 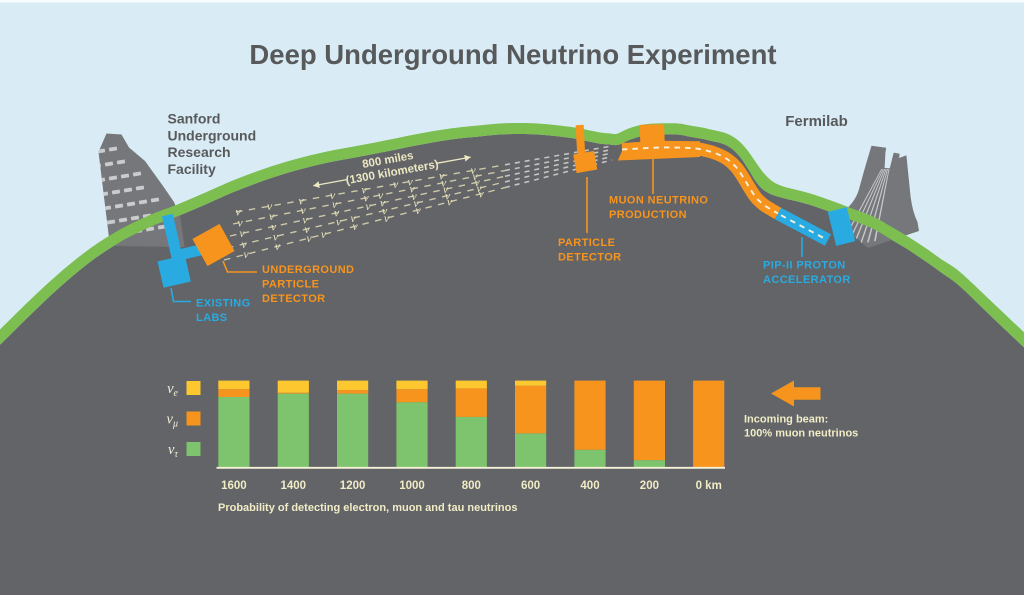 What do you see at coordinates (193, 388) in the screenshot?
I see `legend-swatch-nu_e` at bounding box center [193, 388].